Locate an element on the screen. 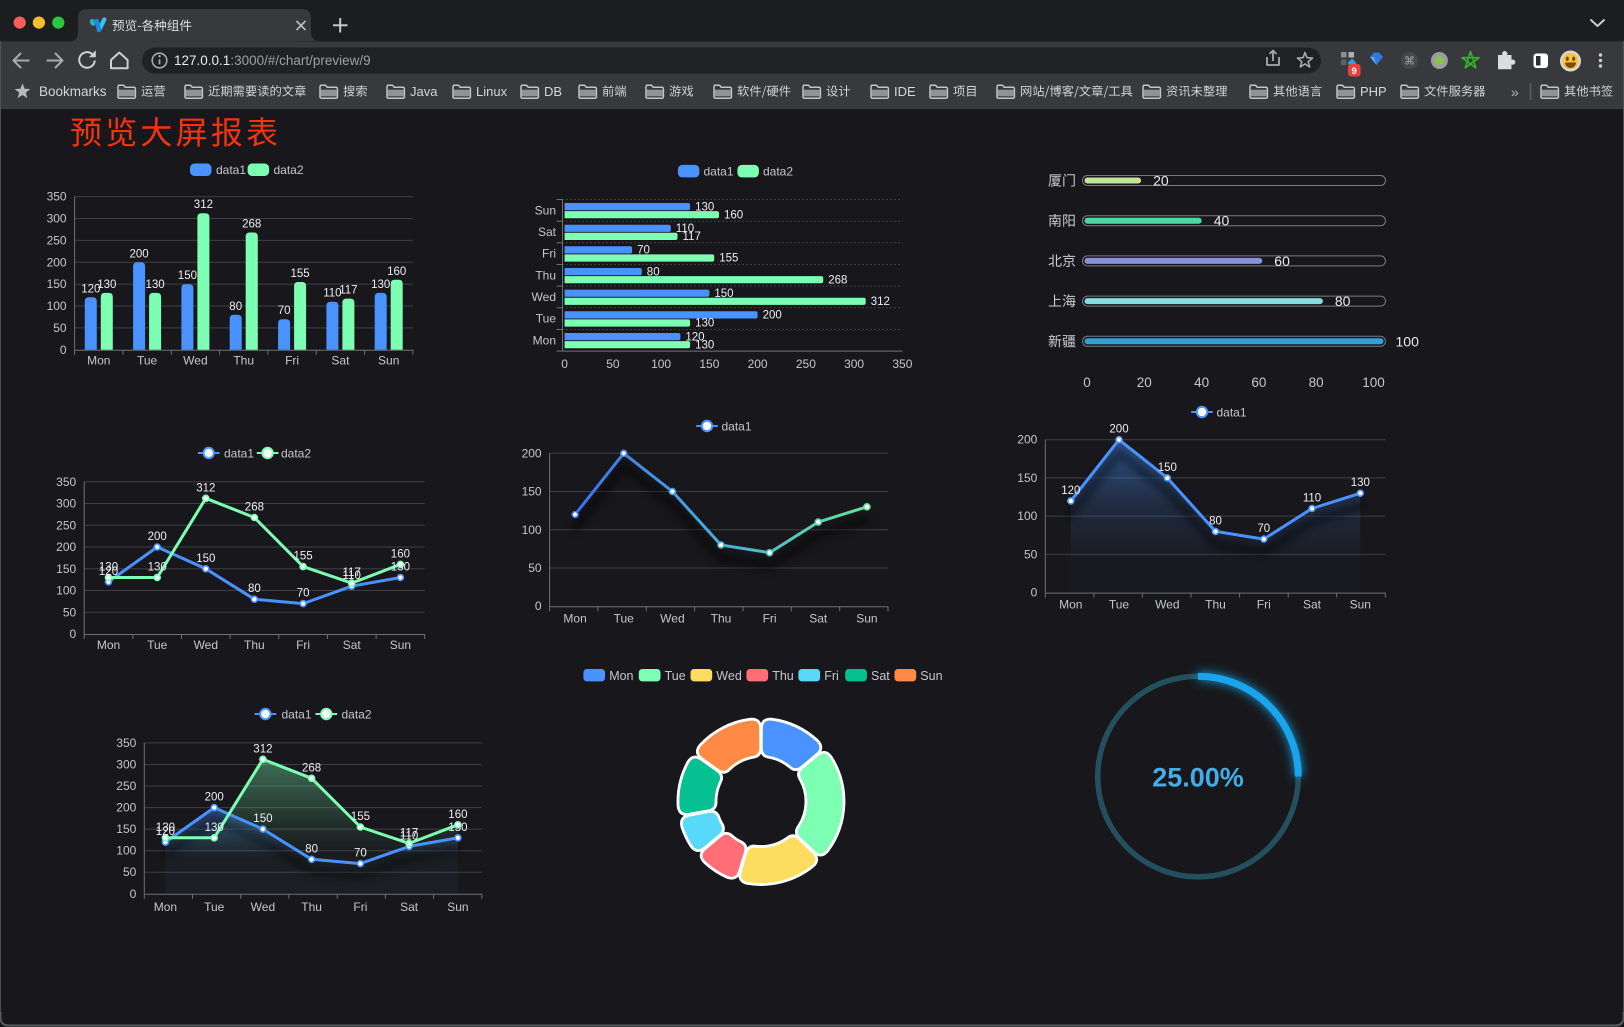 This screenshot has width=1624, height=1027. svg-text: IDE is located at coordinates (905, 91).